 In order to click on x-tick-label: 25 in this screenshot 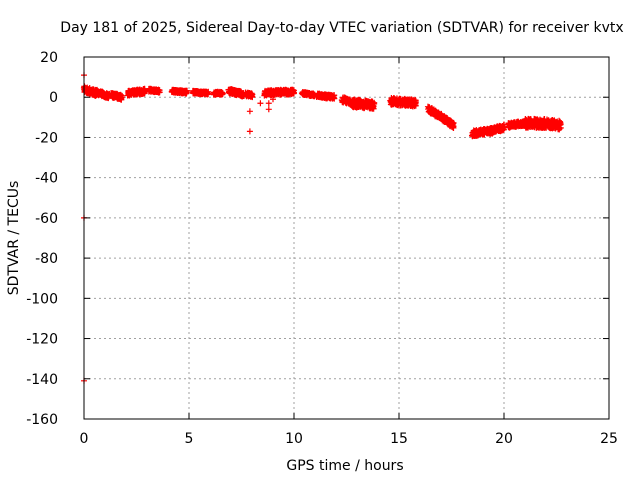, I will do `click(609, 439)`.